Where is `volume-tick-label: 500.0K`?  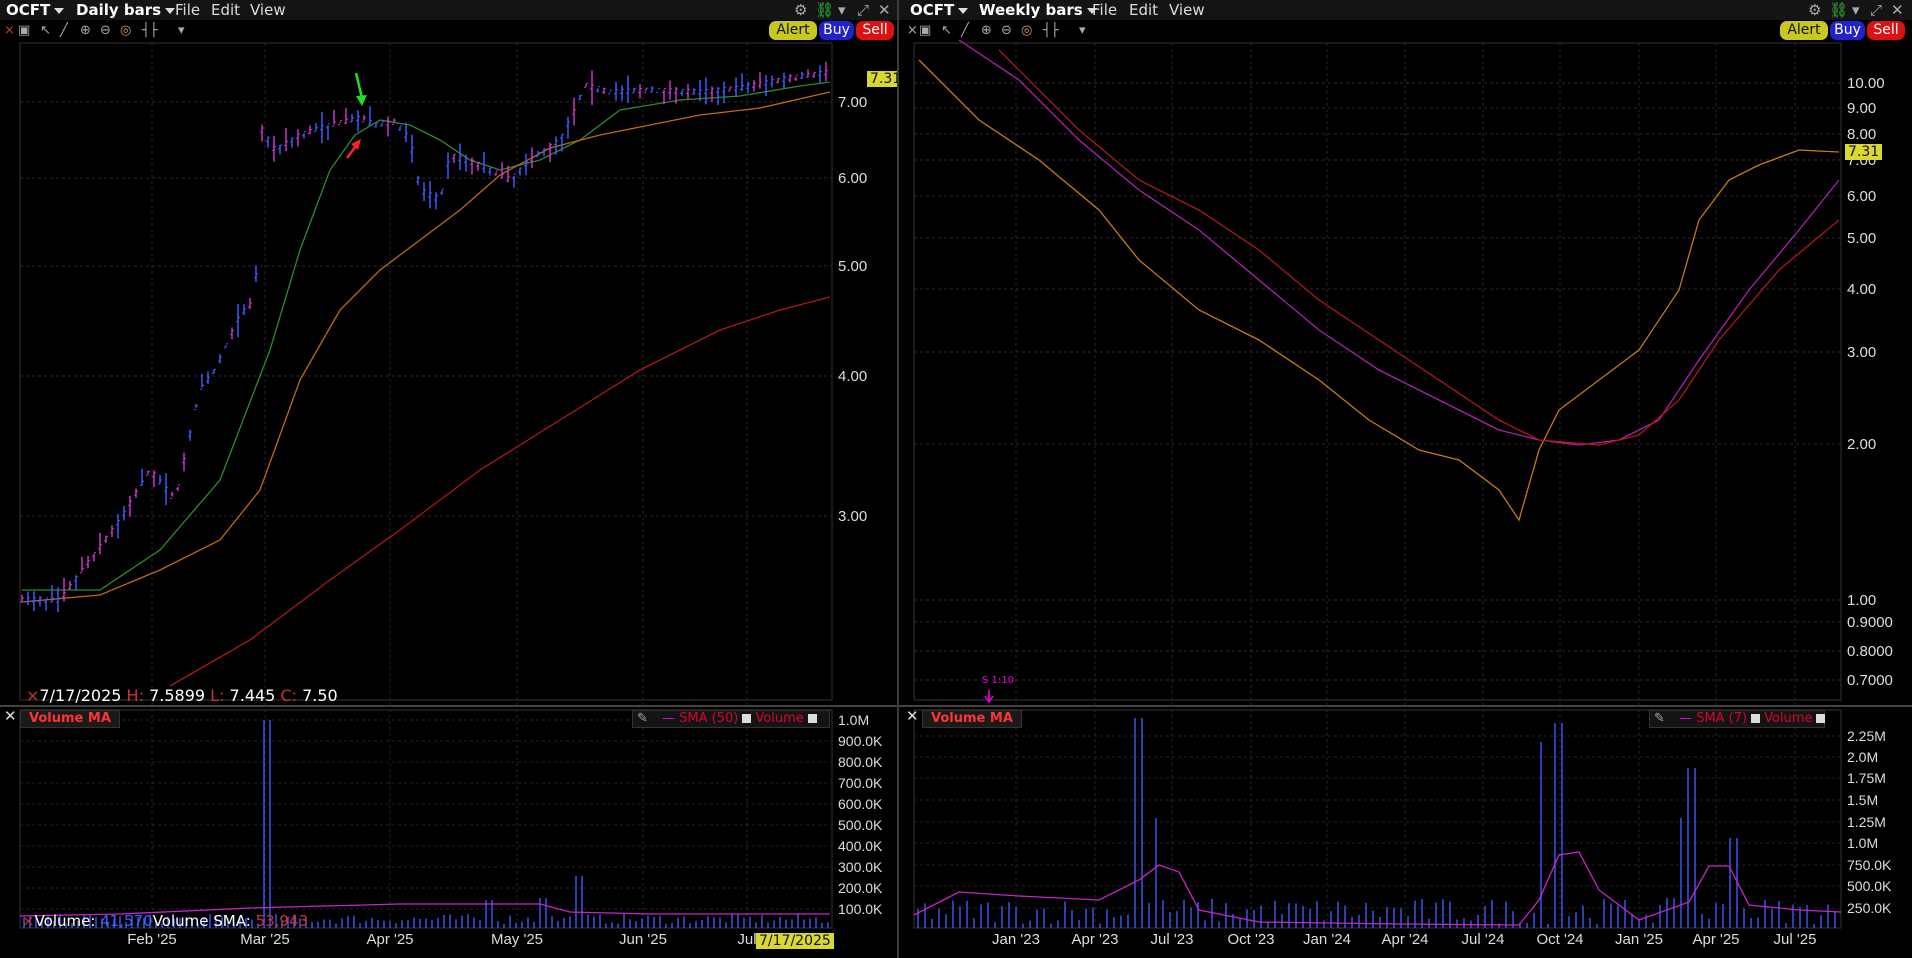
volume-tick-label: 500.0K is located at coordinates (1869, 886).